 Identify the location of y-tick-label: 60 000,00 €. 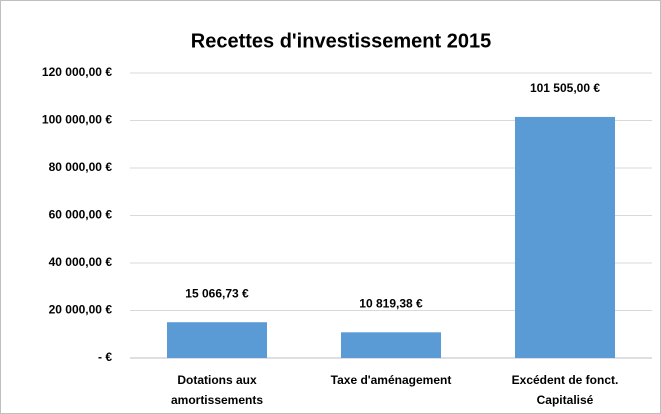
(81, 215).